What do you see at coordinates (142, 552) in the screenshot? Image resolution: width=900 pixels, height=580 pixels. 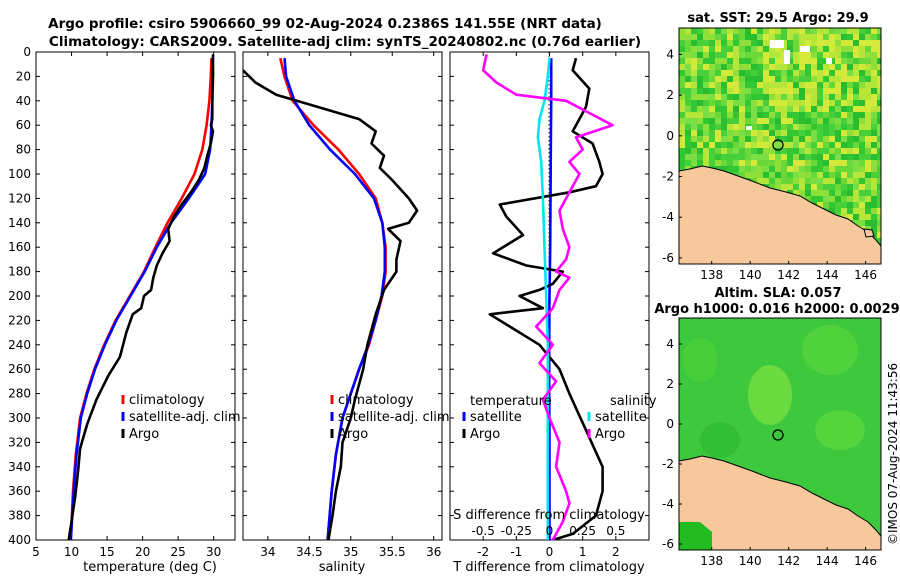 I see `x-tick-label: 20` at bounding box center [142, 552].